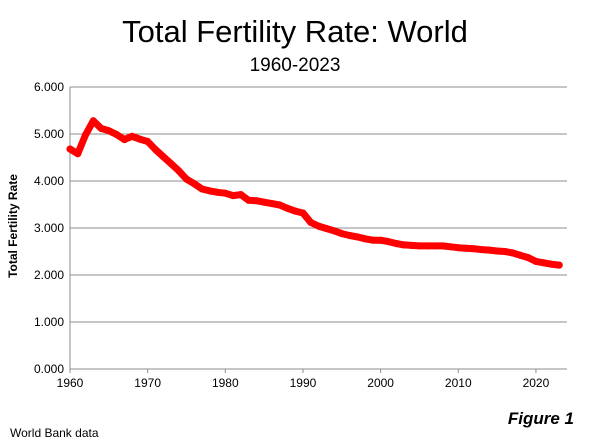 Image resolution: width=590 pixels, height=443 pixels. I want to click on x-tick-label: 1960, so click(70, 383).